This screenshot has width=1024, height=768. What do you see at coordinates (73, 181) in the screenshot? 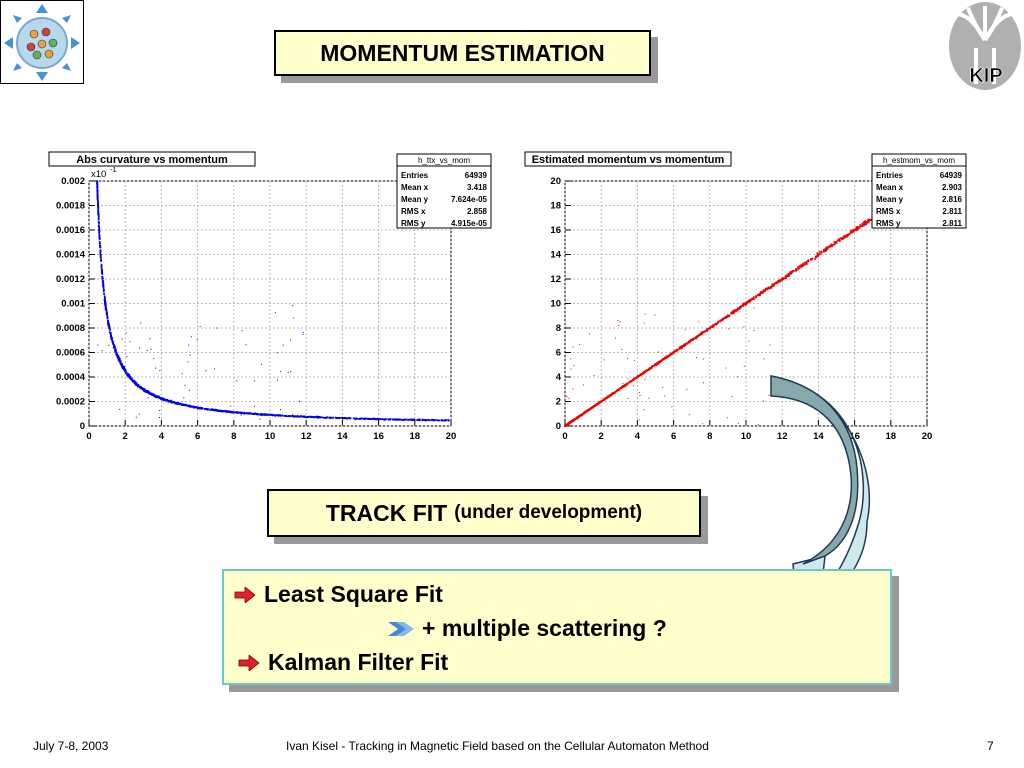
I see `y-tick-label: 0.002` at bounding box center [73, 181].